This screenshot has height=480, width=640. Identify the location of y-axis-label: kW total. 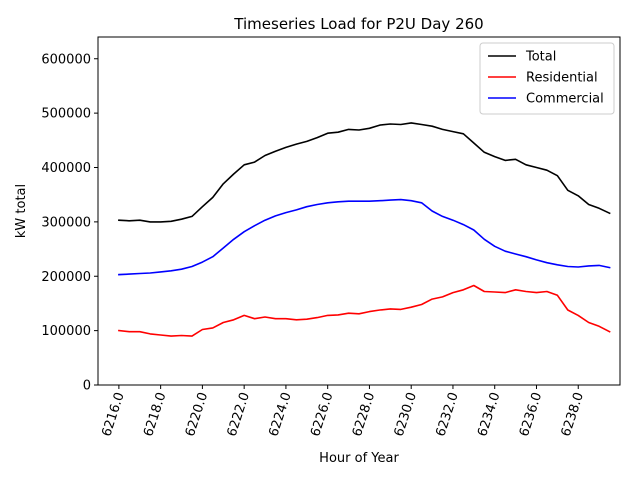
(21, 211).